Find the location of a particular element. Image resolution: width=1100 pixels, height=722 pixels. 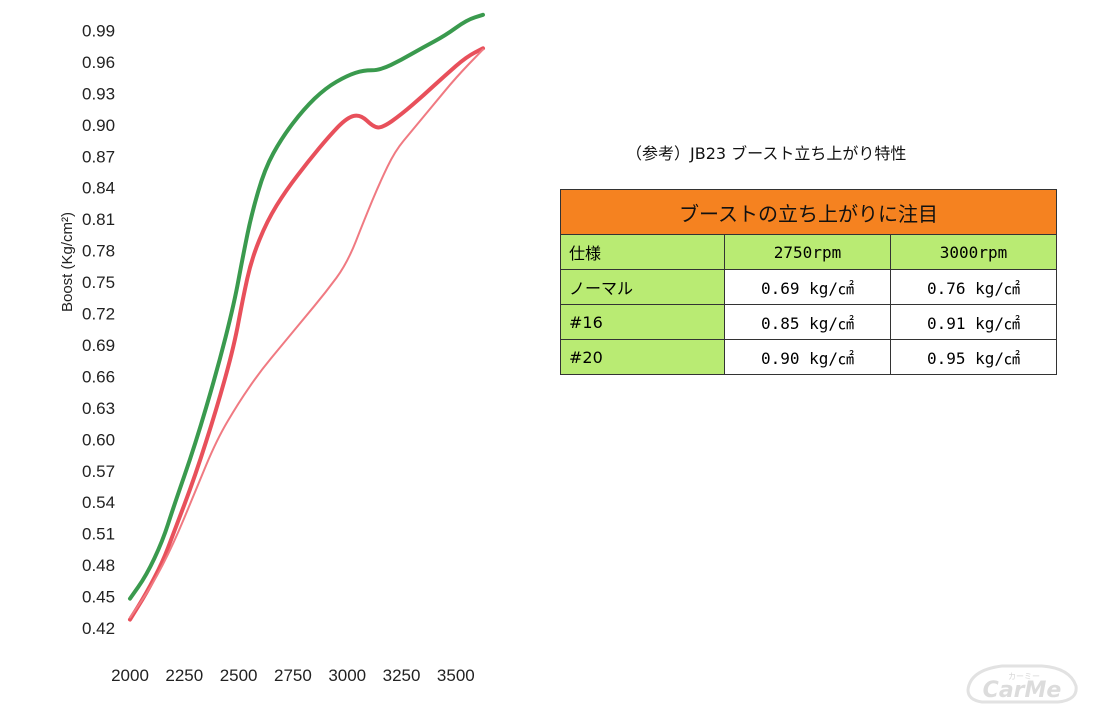

x-axis-ticks: 2000 2250 2500 2750 3000 3250 3500 is located at coordinates (293, 675).